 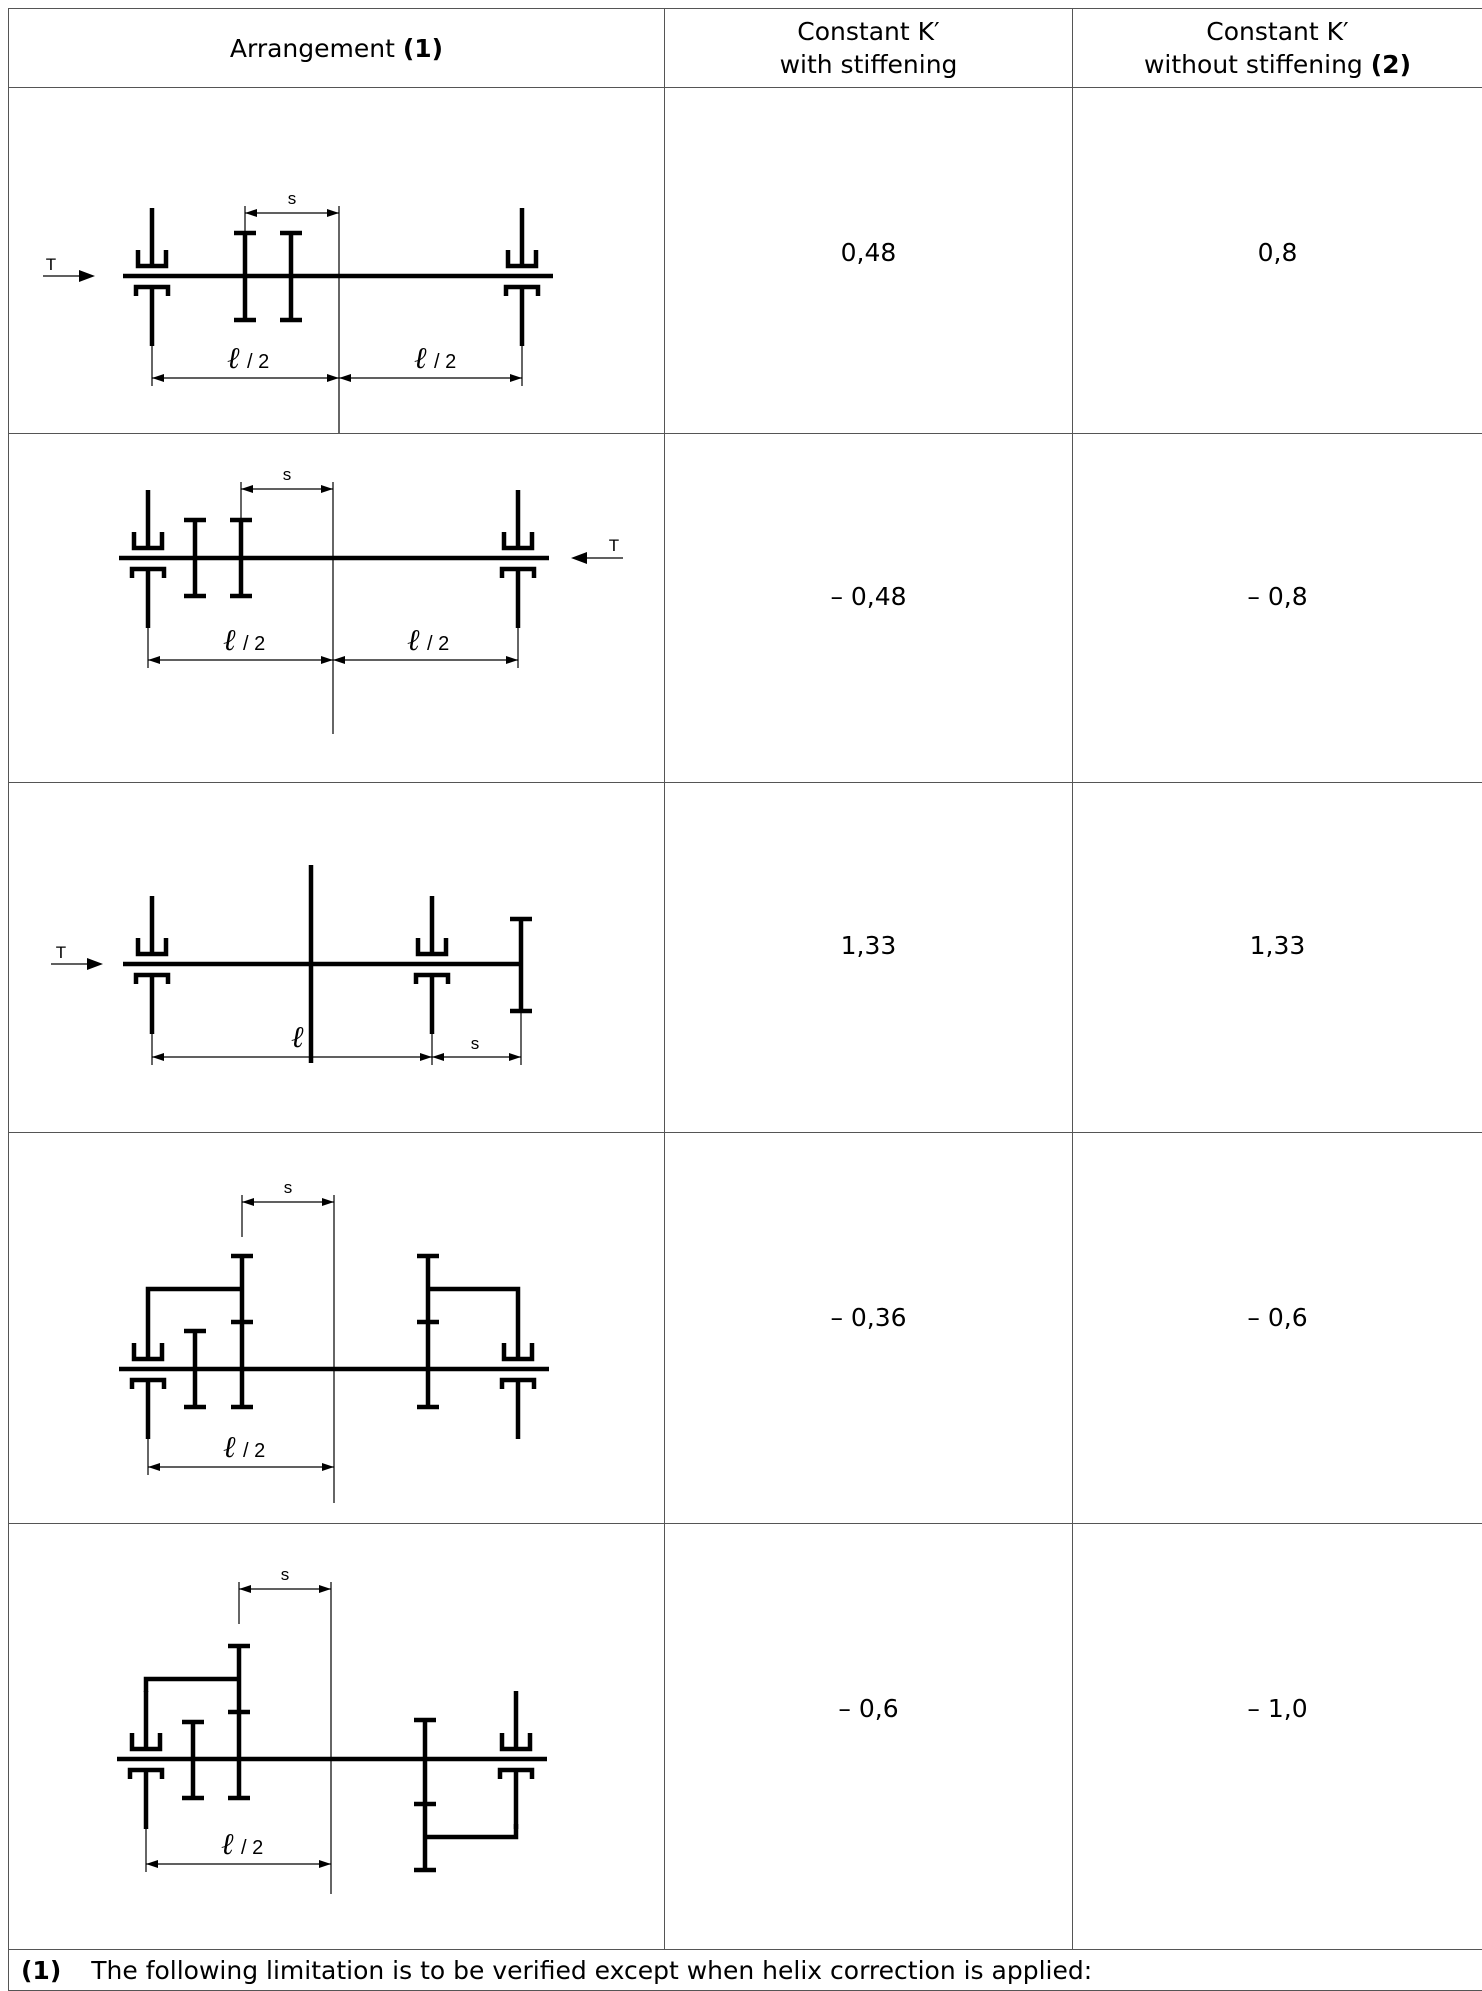 What do you see at coordinates (868, 1708) in the screenshot?
I see `with-stiffening-value: – 0,6` at bounding box center [868, 1708].